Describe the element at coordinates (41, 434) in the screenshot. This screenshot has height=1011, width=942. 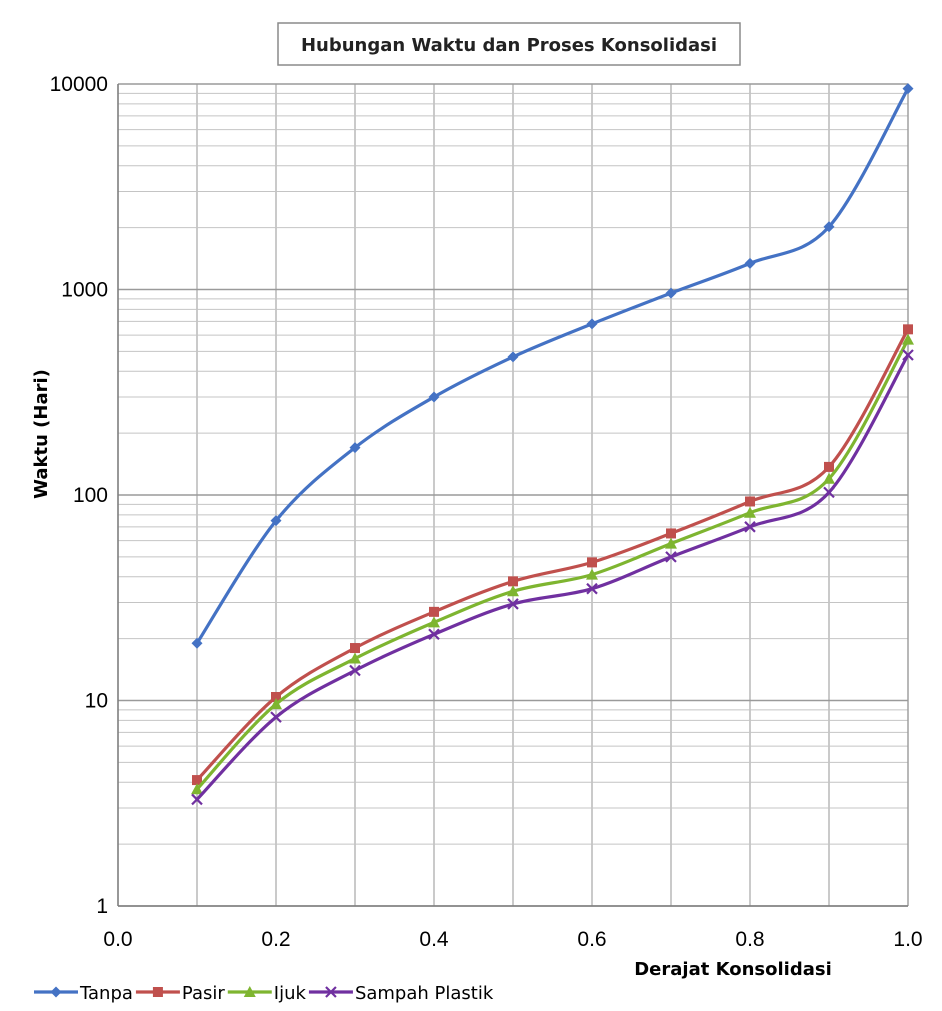
I see `y-axis-title: Waktu (Hari)` at that location.